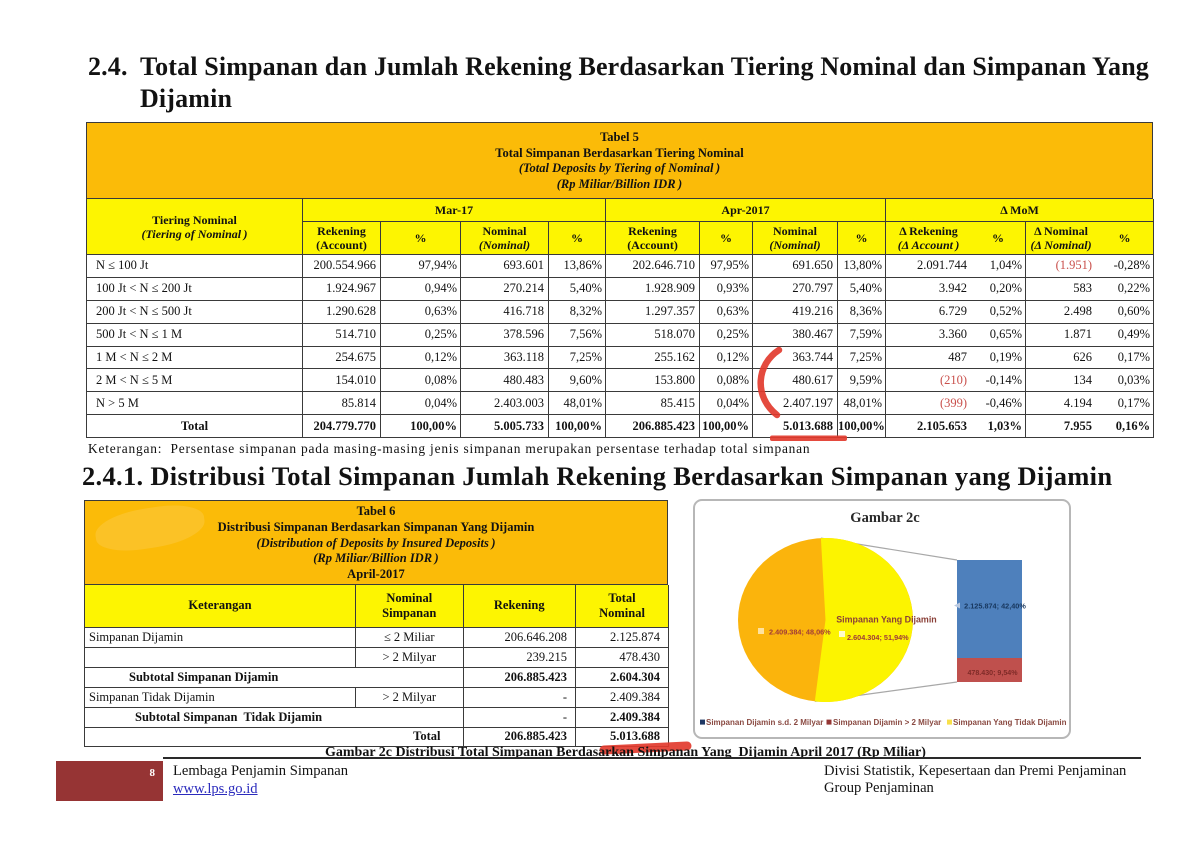 Image resolution: width=1200 pixels, height=844 pixels. I want to click on svg-text: Simpanan Yang Dijamin, so click(886, 620).